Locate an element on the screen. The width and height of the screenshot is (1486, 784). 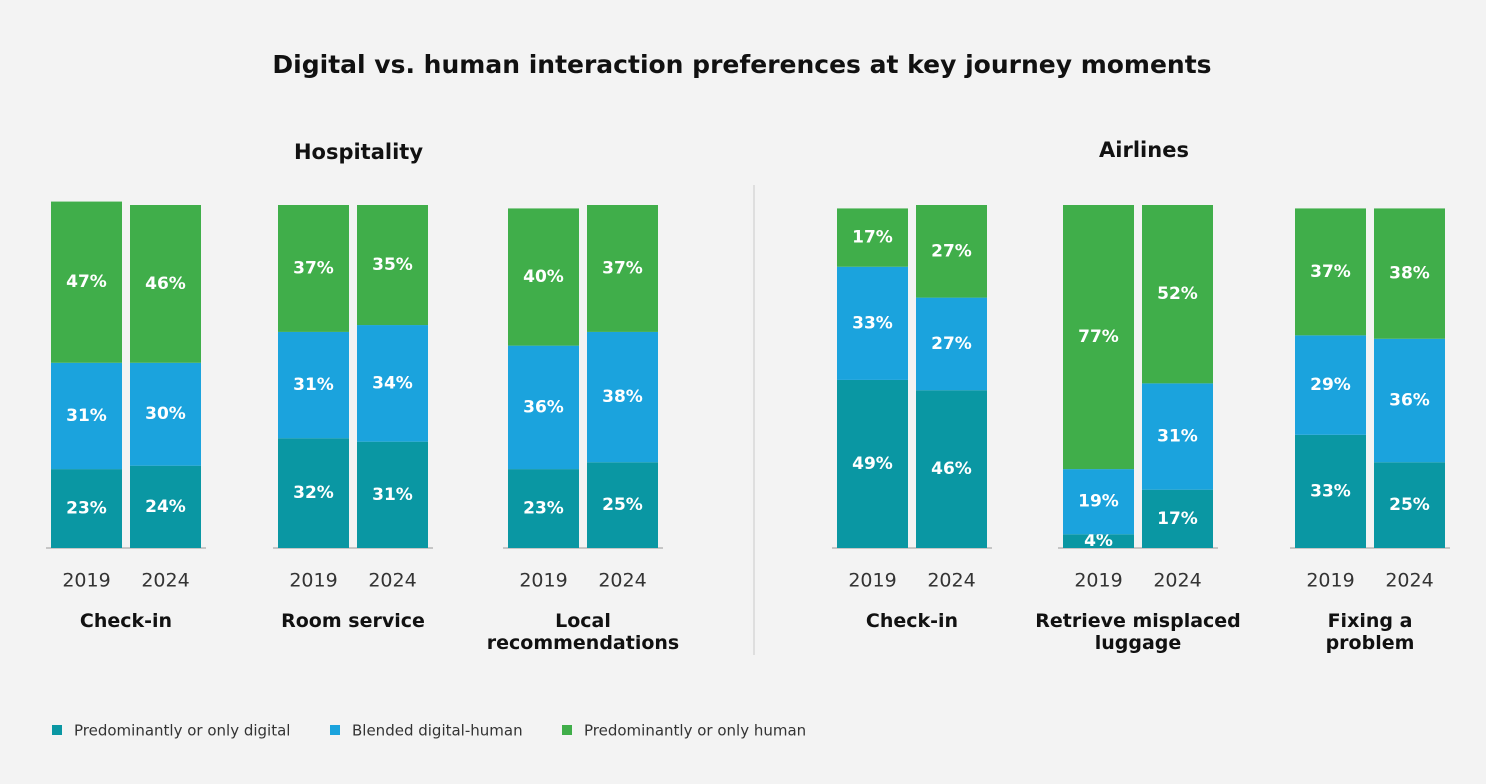
value-label: 30% is located at coordinates (165, 414).